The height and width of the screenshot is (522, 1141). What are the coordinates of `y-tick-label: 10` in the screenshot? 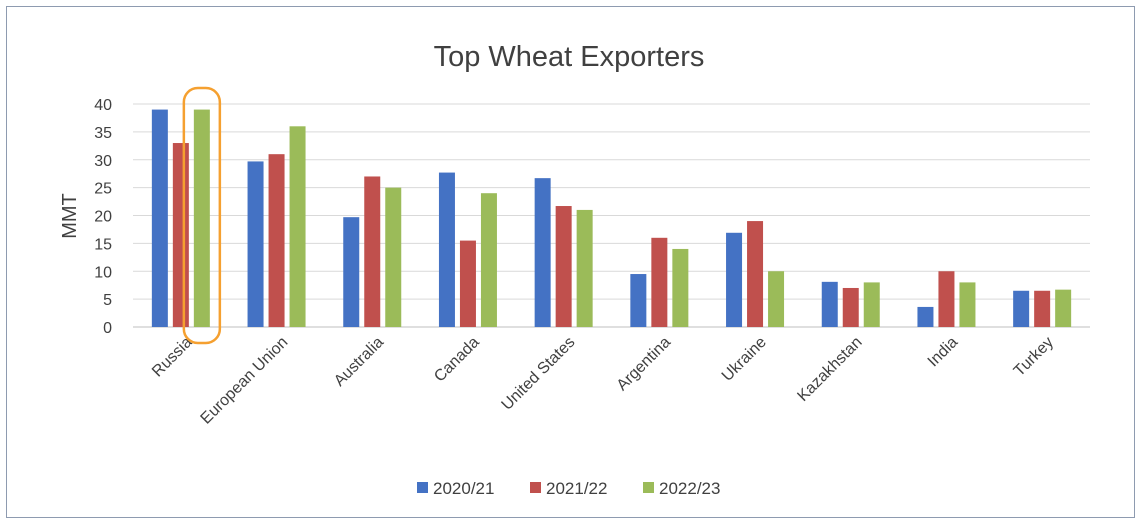 It's located at (103, 272).